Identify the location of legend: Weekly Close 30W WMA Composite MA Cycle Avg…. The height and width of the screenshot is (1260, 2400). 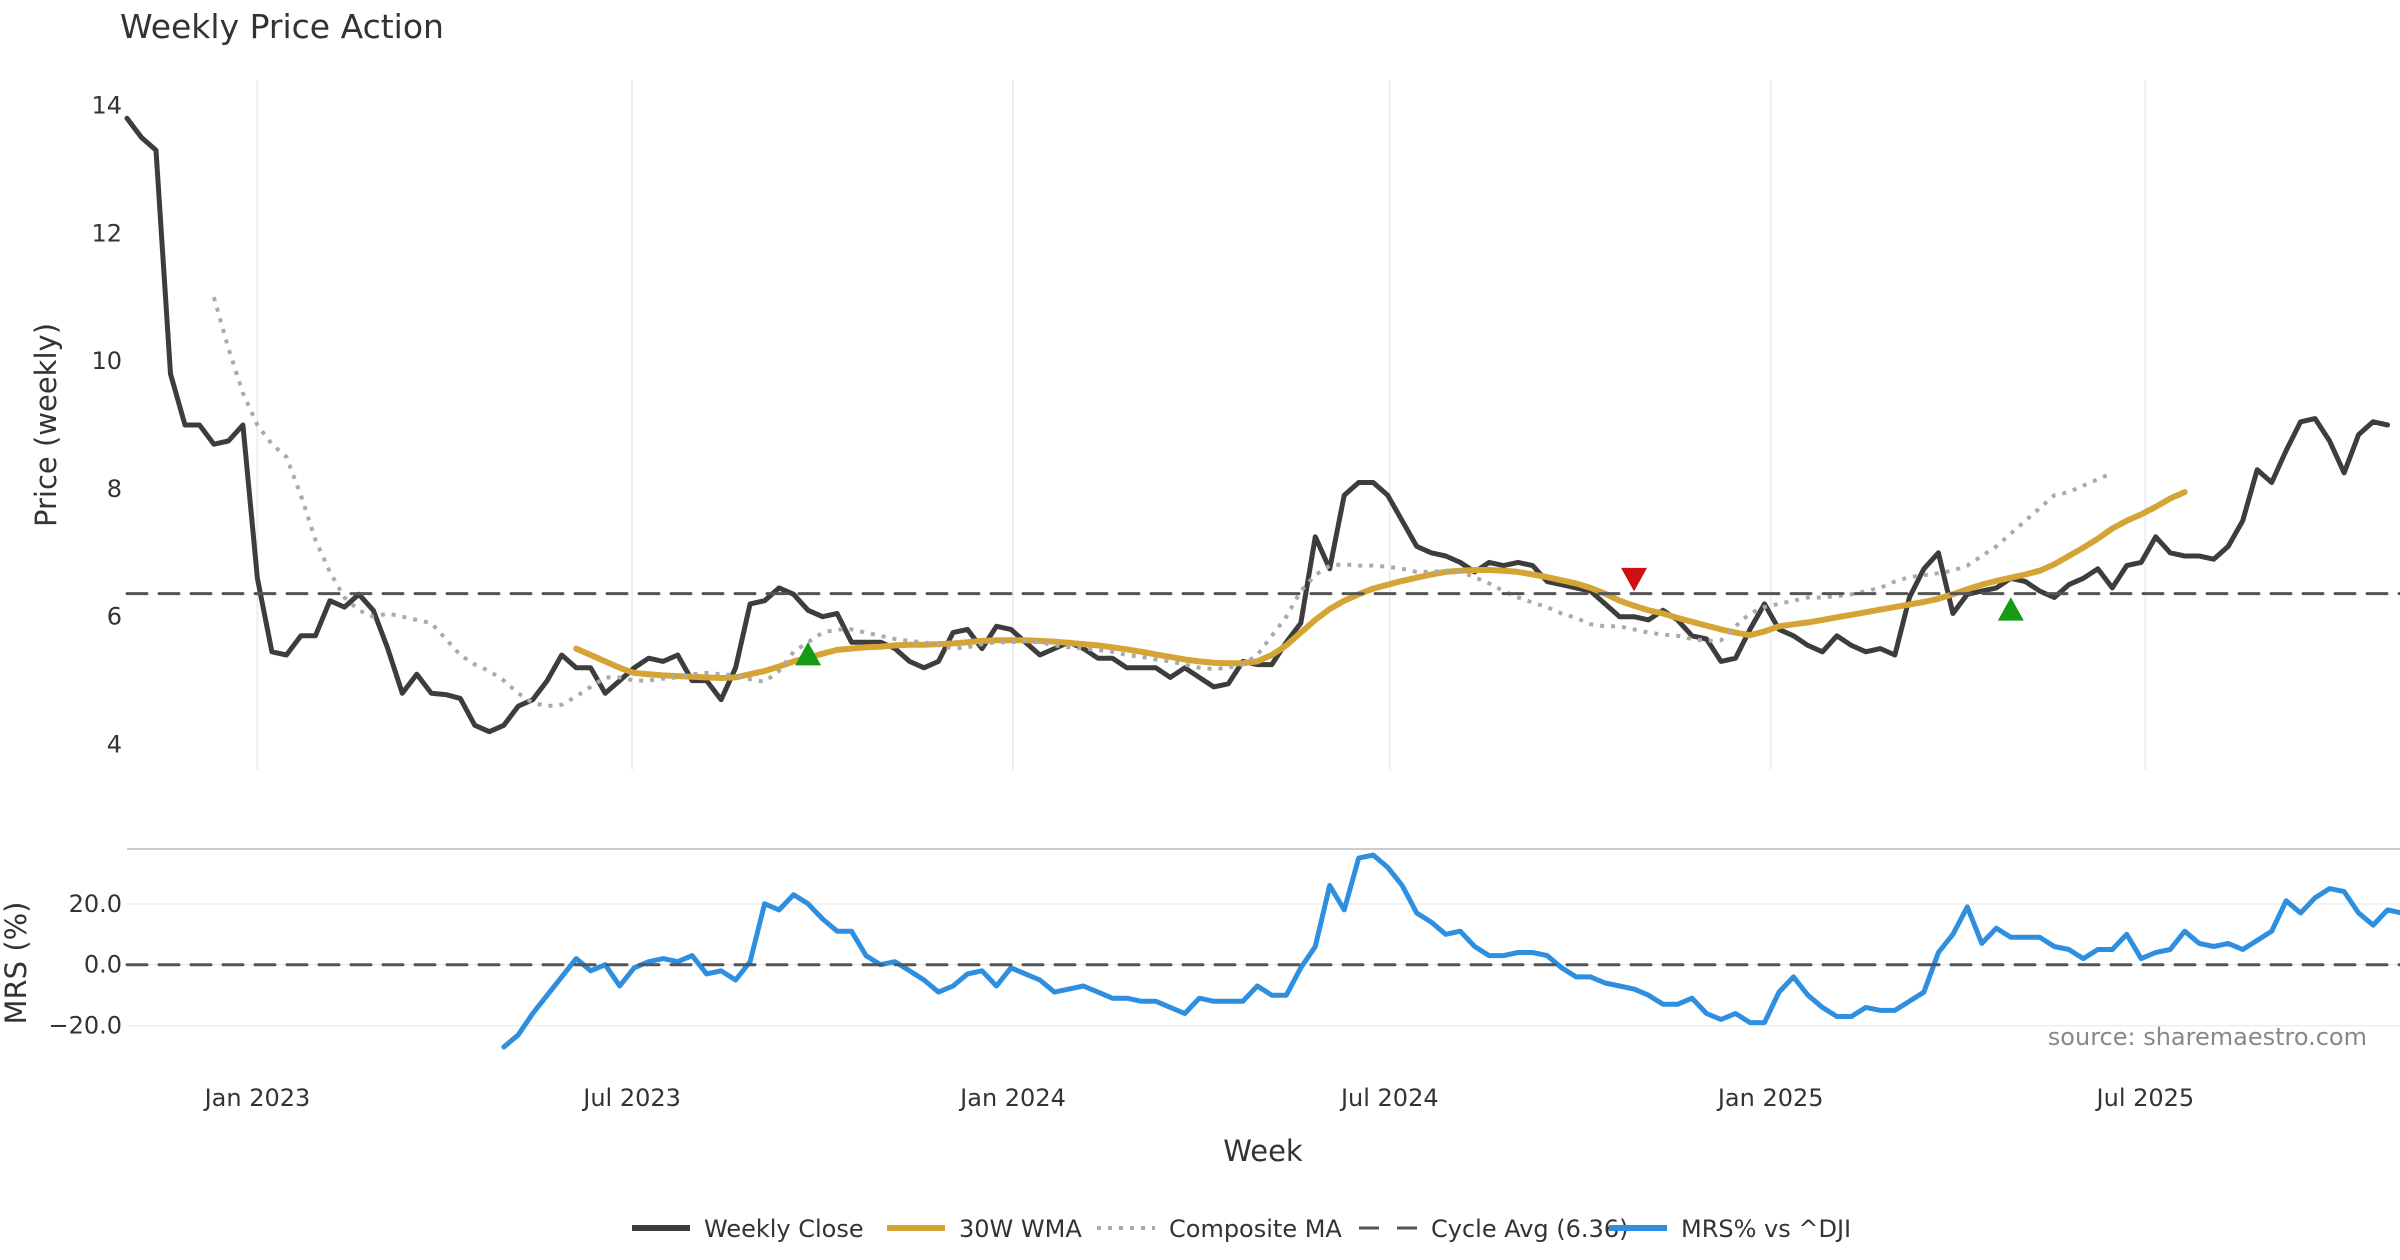
(1241, 1229).